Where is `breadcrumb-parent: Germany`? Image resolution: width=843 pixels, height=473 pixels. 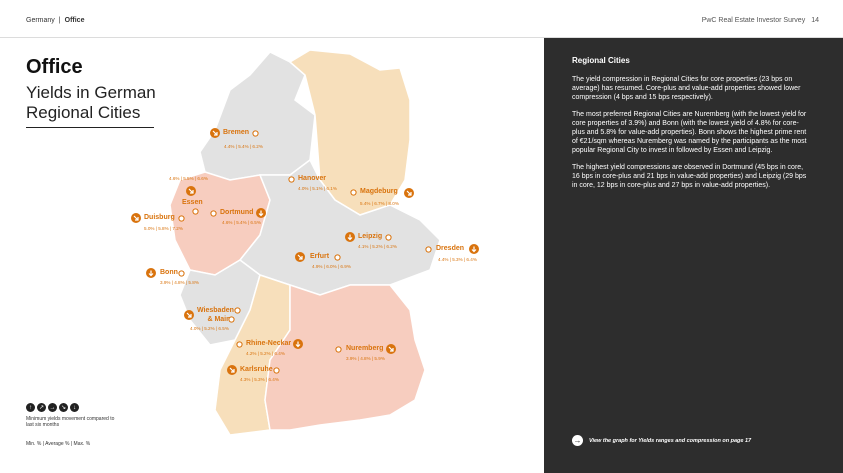 breadcrumb-parent: Germany is located at coordinates (40, 20).